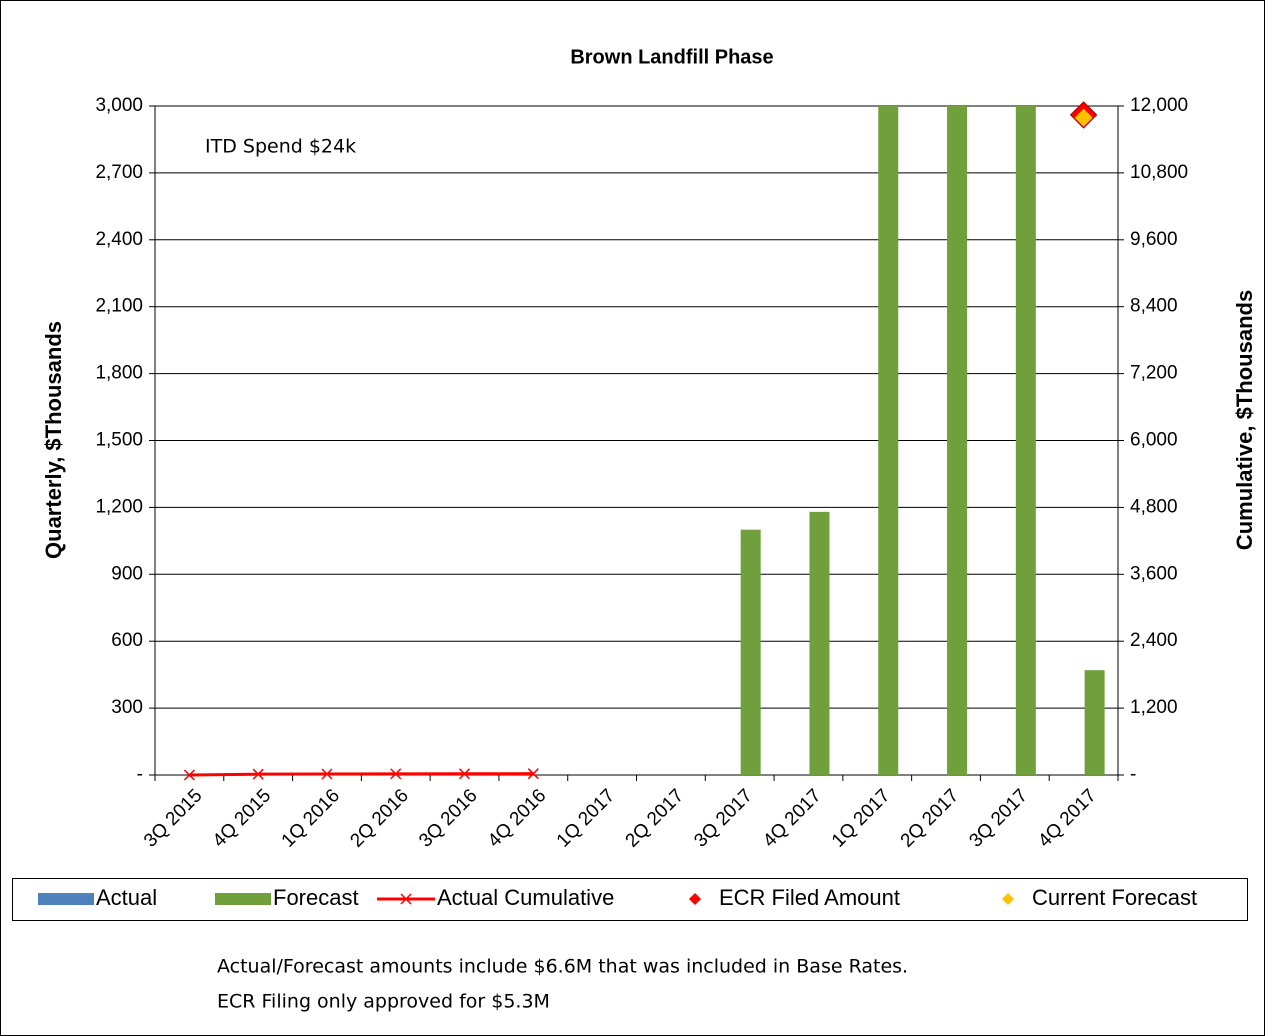 The height and width of the screenshot is (1036, 1265). Describe the element at coordinates (1159, 172) in the screenshot. I see `y2-tick-label: 10,800` at that location.